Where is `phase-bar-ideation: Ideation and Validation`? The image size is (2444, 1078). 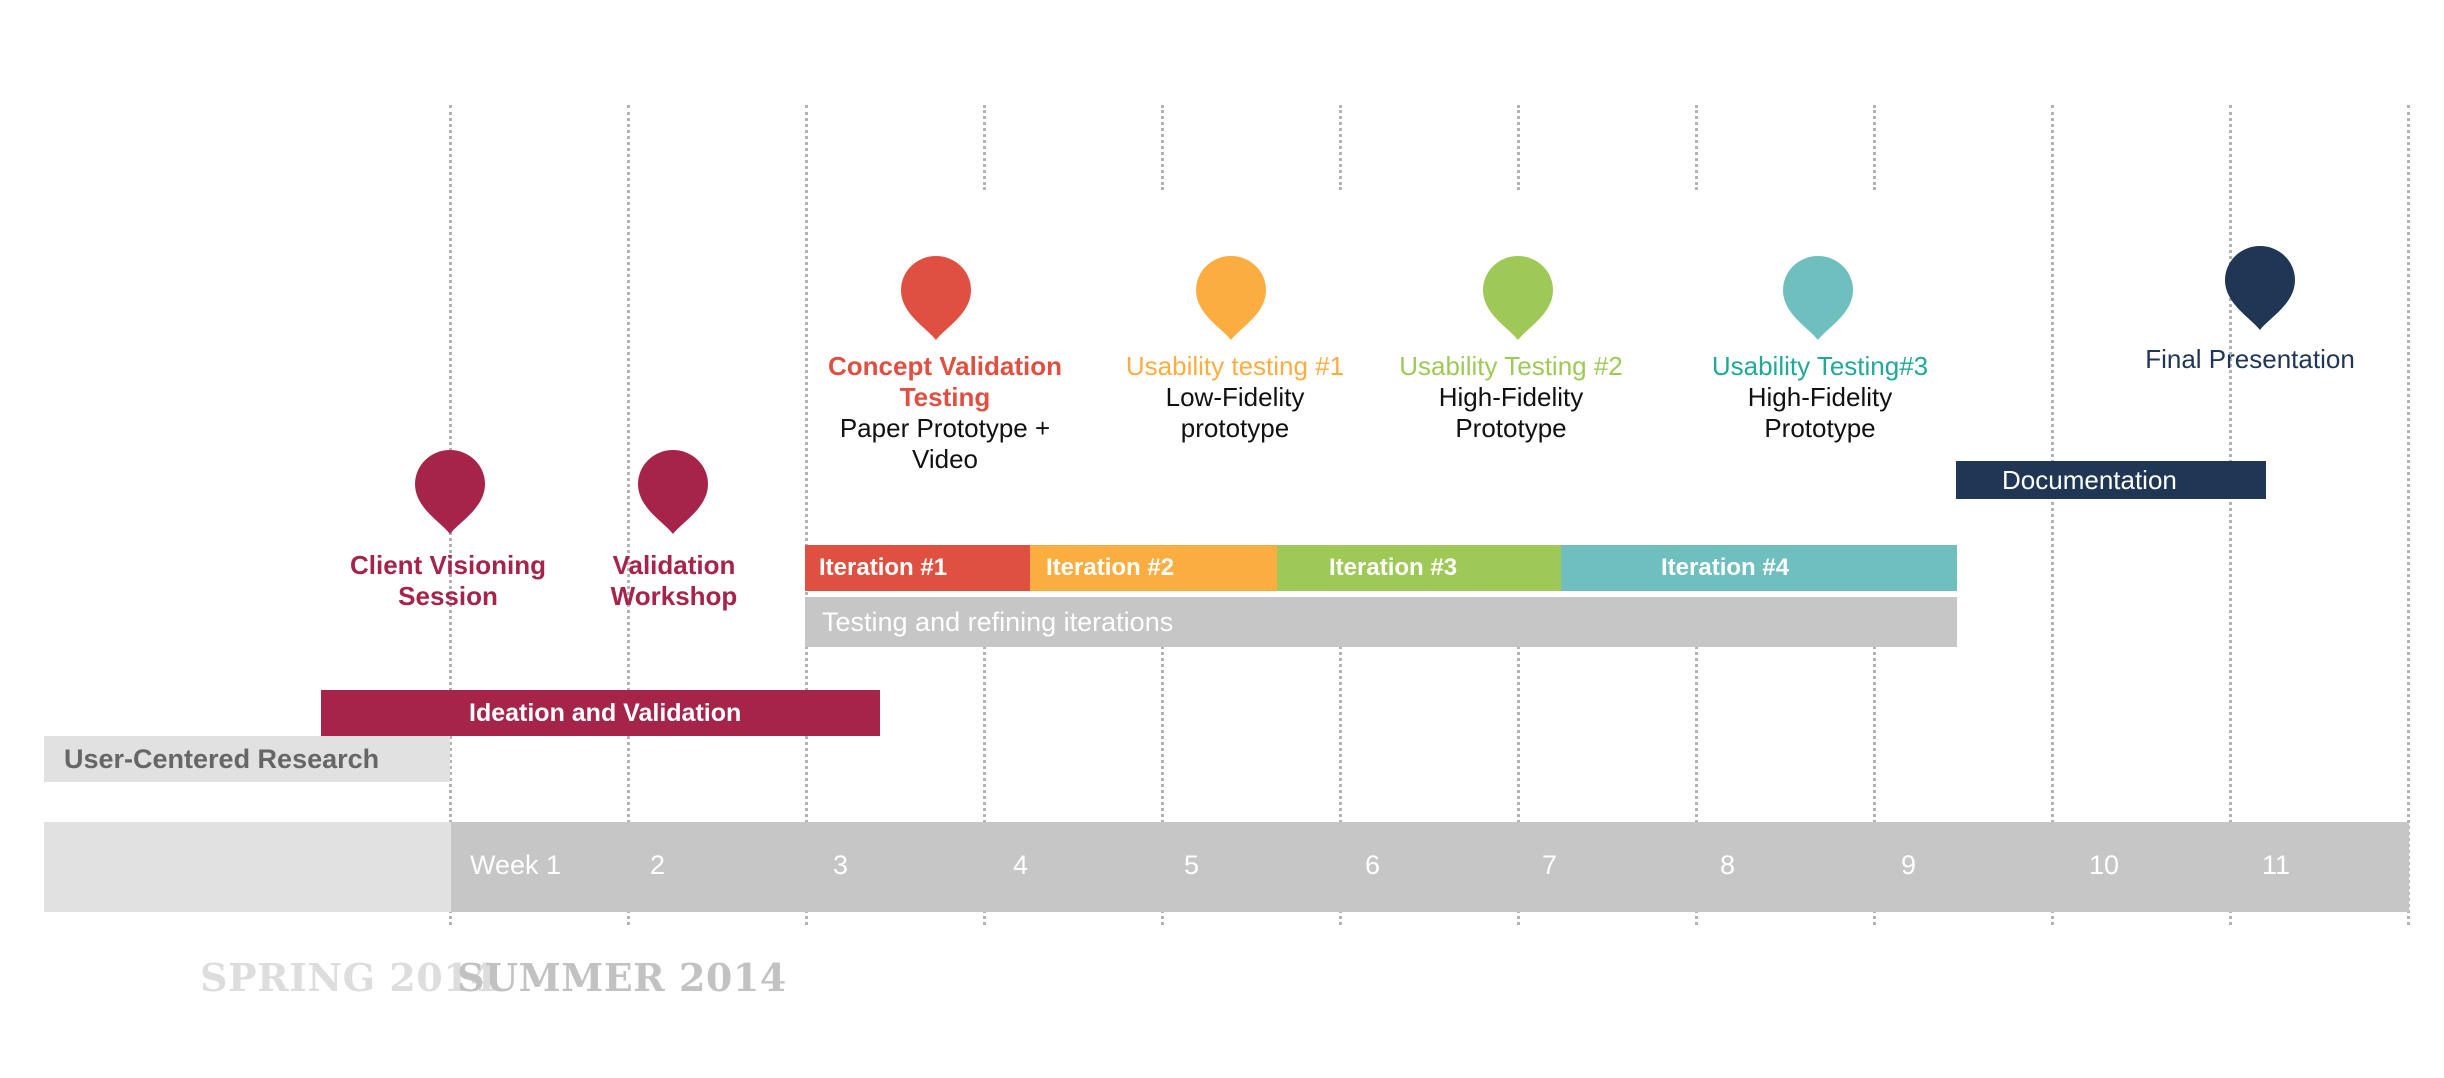 phase-bar-ideation: Ideation and Validation is located at coordinates (600, 713).